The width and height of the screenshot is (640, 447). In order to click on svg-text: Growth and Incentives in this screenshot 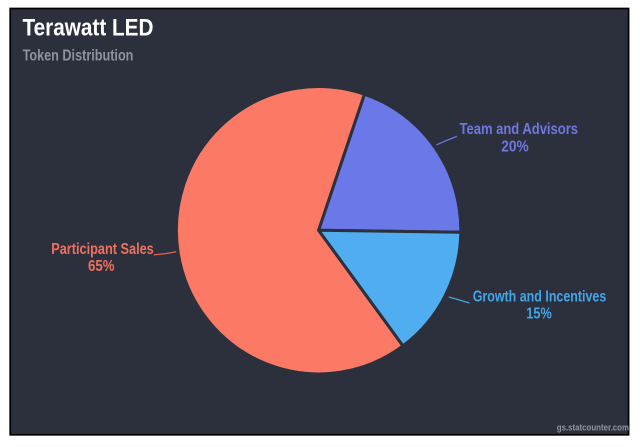, I will do `click(540, 296)`.